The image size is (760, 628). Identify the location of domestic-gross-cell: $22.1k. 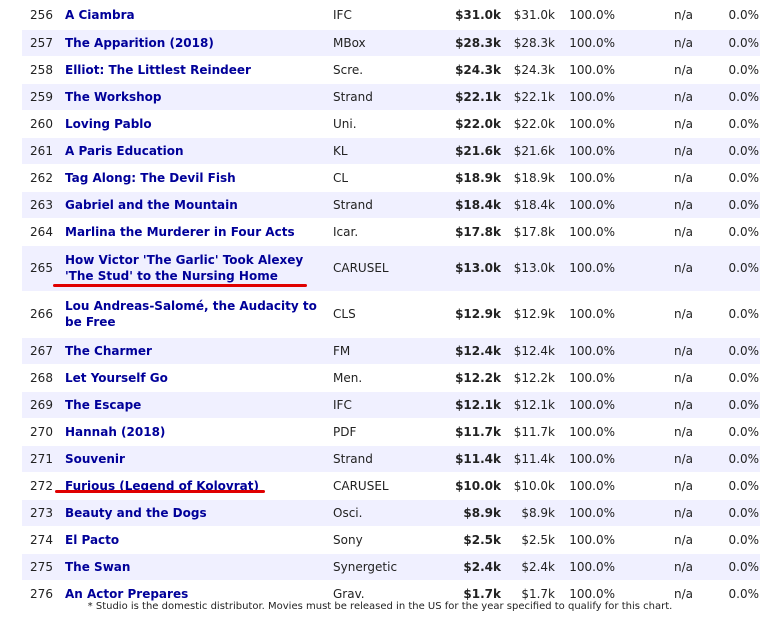
(467, 97).